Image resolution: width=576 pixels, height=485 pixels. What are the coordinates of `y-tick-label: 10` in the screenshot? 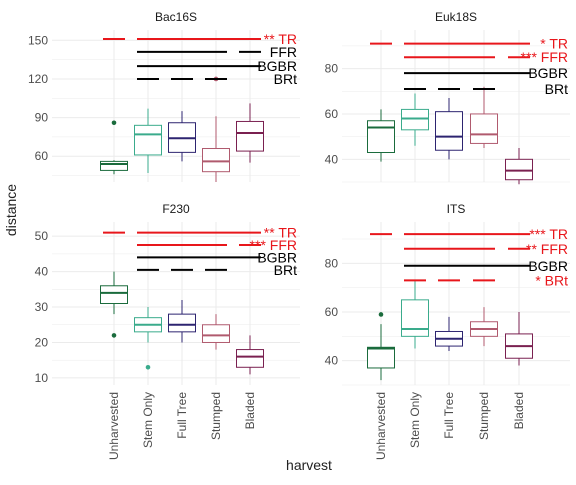 It's located at (42, 378).